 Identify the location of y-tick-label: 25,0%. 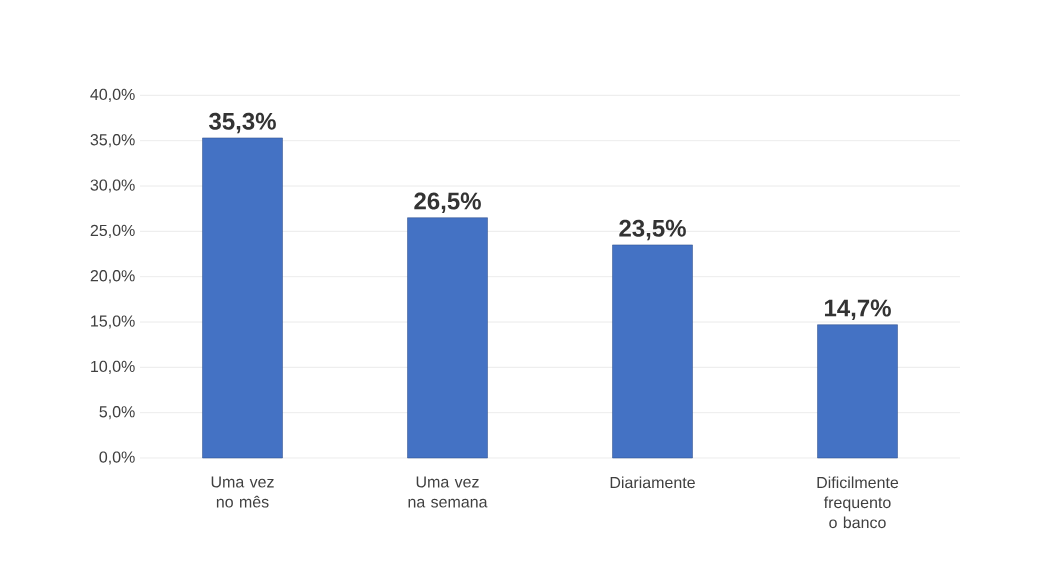
(112, 231).